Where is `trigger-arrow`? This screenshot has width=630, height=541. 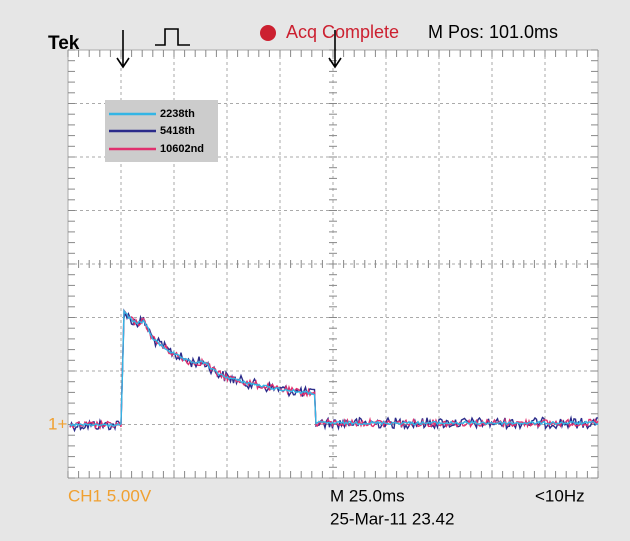 trigger-arrow is located at coordinates (123, 49).